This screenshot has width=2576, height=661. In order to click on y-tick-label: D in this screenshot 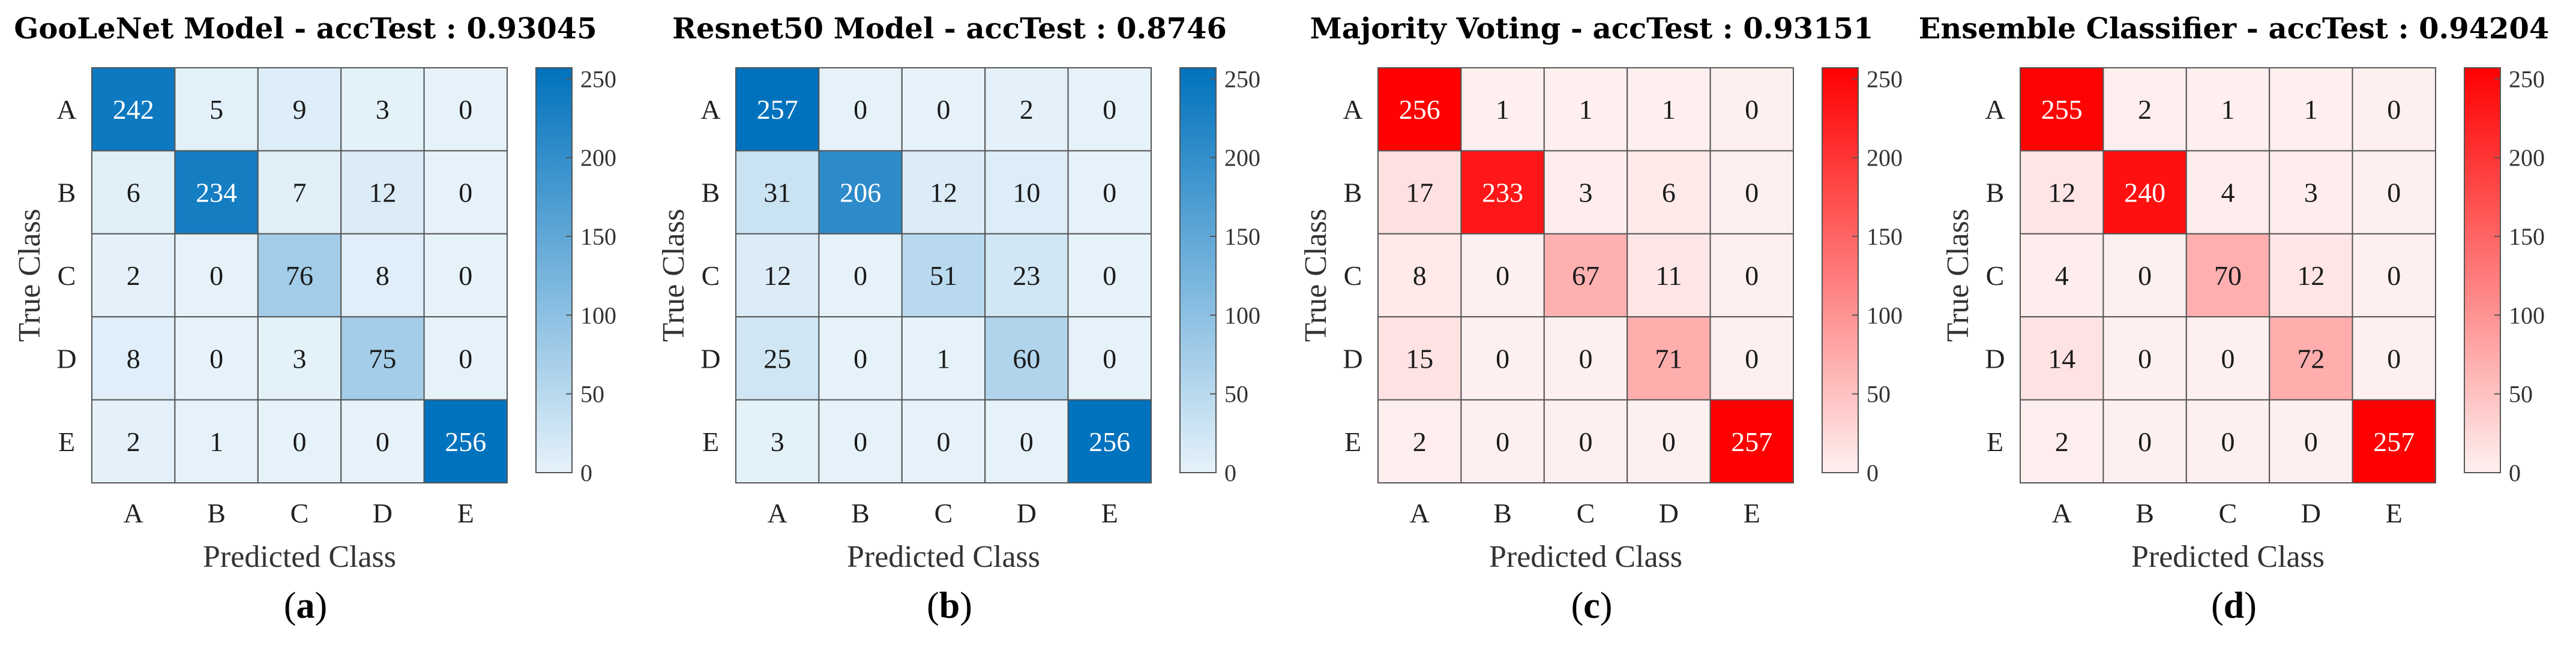, I will do `click(1352, 358)`.